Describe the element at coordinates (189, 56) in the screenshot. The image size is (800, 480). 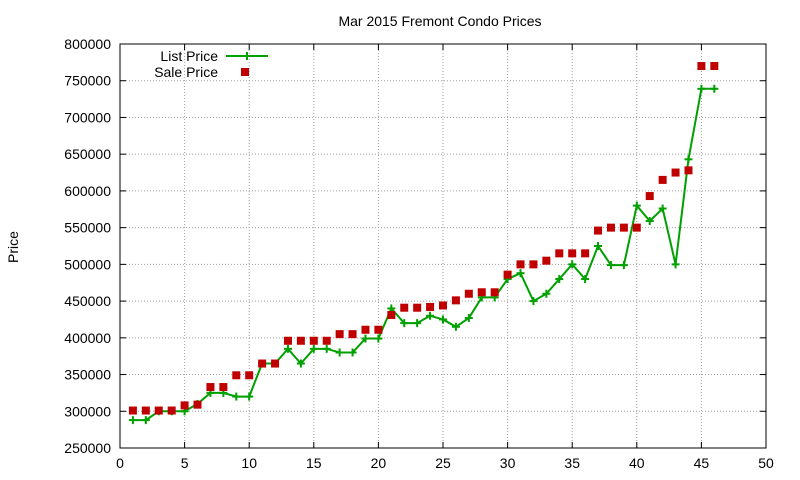
I see `legend-label-list-price: List Price` at that location.